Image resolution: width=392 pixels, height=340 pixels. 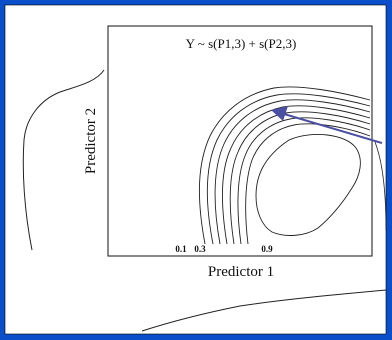 I want to click on x-axis-label: Predictor 1, so click(x=241, y=272).